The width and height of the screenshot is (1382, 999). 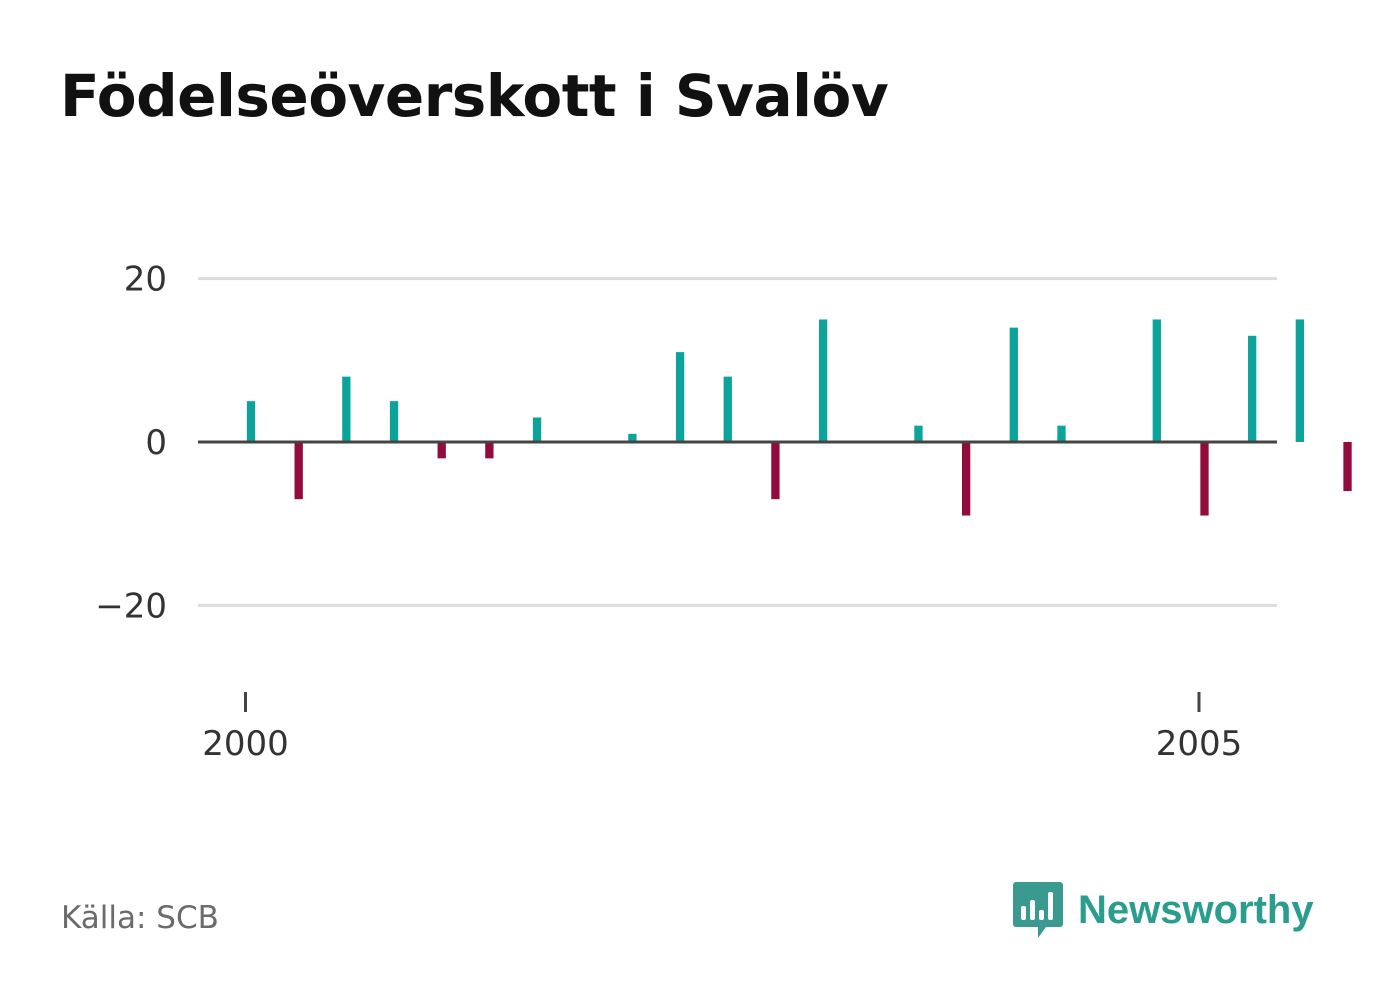 I want to click on newsworthy-logo: Newsworthy, so click(x=1163, y=910).